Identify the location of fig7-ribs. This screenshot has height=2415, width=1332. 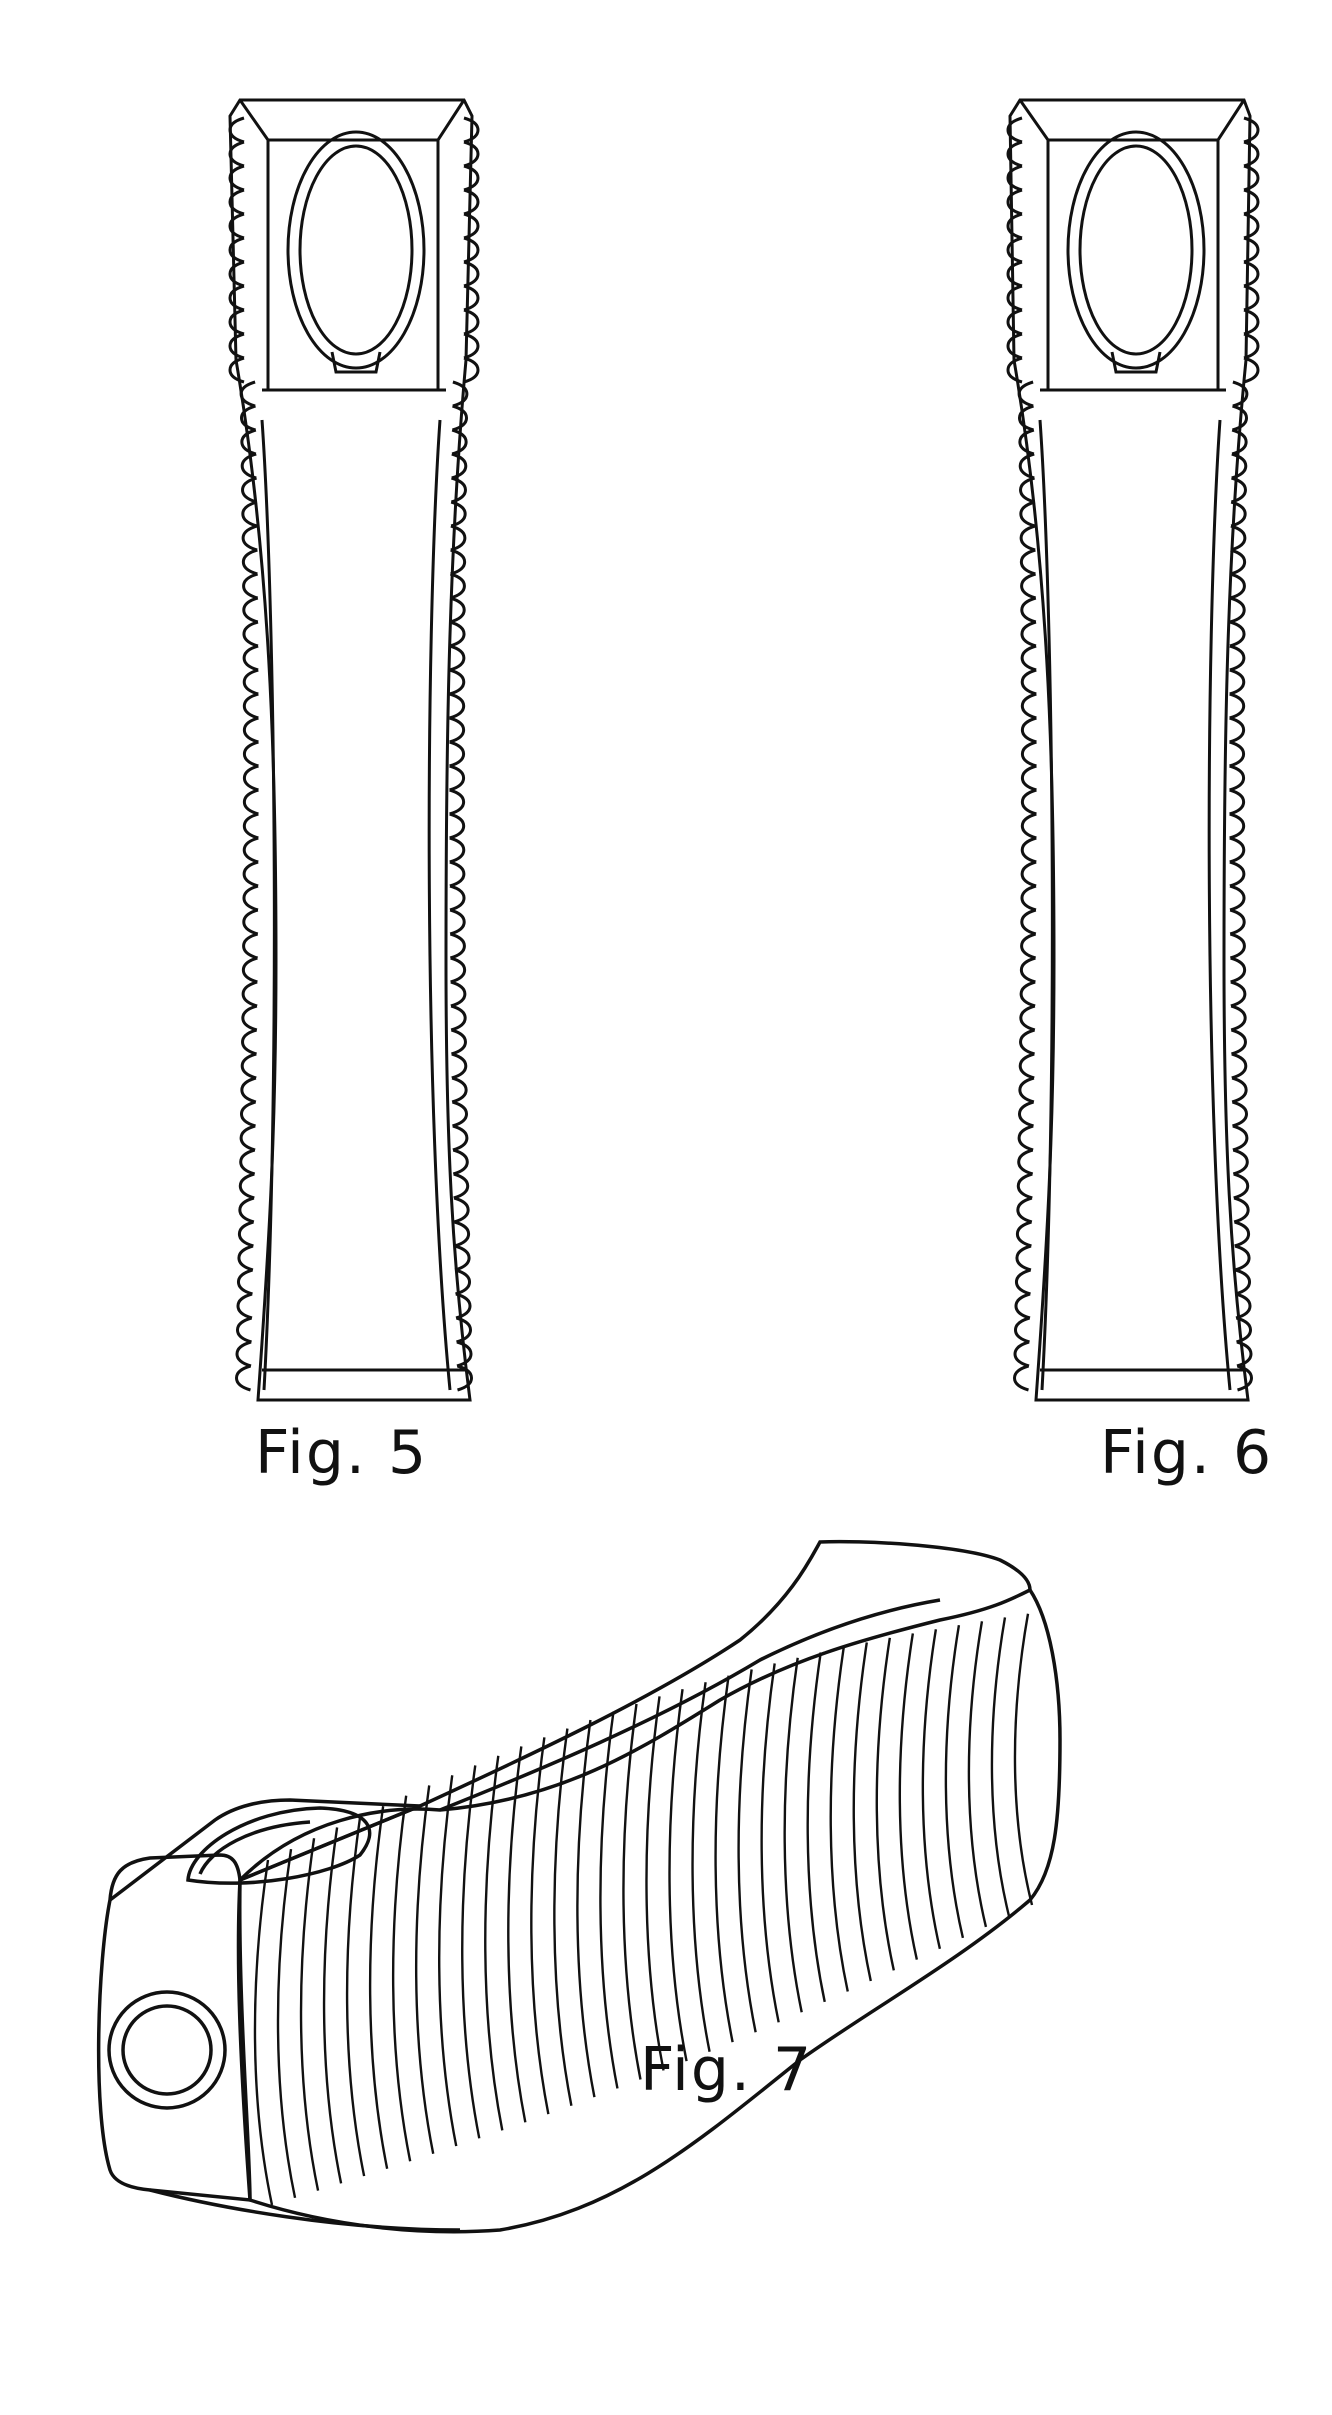
(643, 1909).